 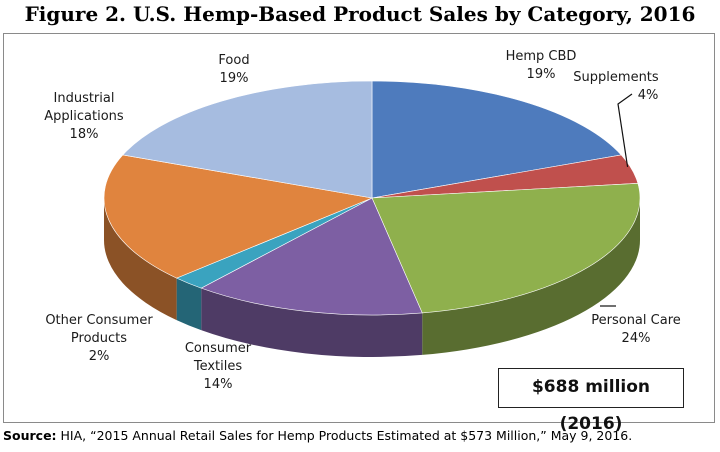 I want to click on slice-label-other-consumer-1: Other Consumer, so click(x=99, y=320).